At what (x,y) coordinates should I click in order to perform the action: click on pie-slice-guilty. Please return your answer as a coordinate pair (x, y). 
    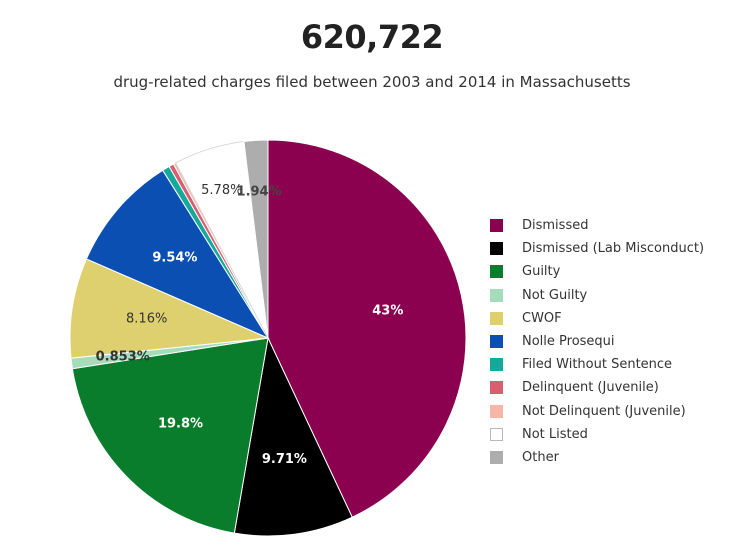
    Looking at the image, I should click on (170, 435).